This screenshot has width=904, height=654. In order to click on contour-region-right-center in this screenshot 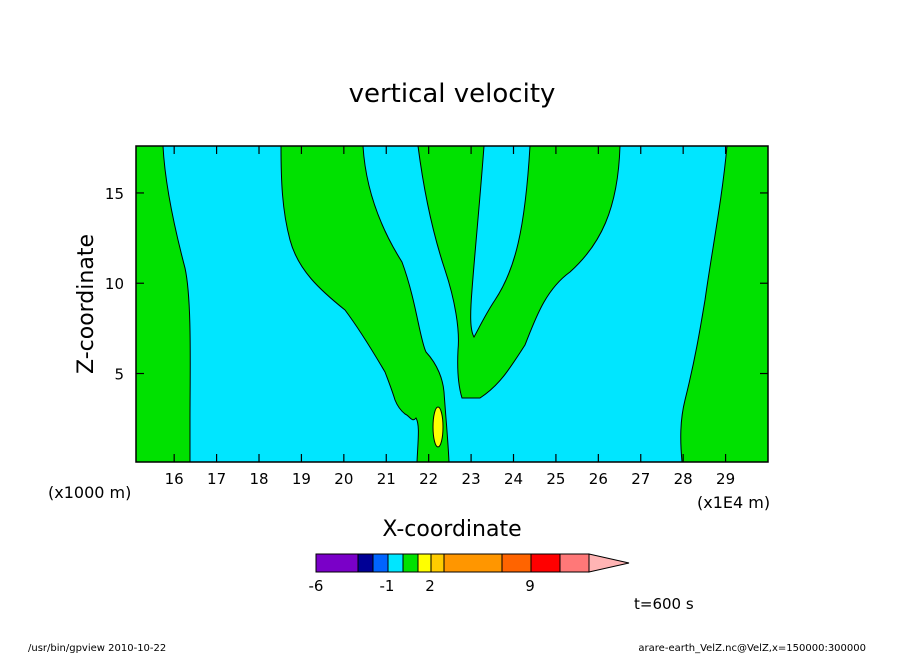, I will do `click(519, 272)`.